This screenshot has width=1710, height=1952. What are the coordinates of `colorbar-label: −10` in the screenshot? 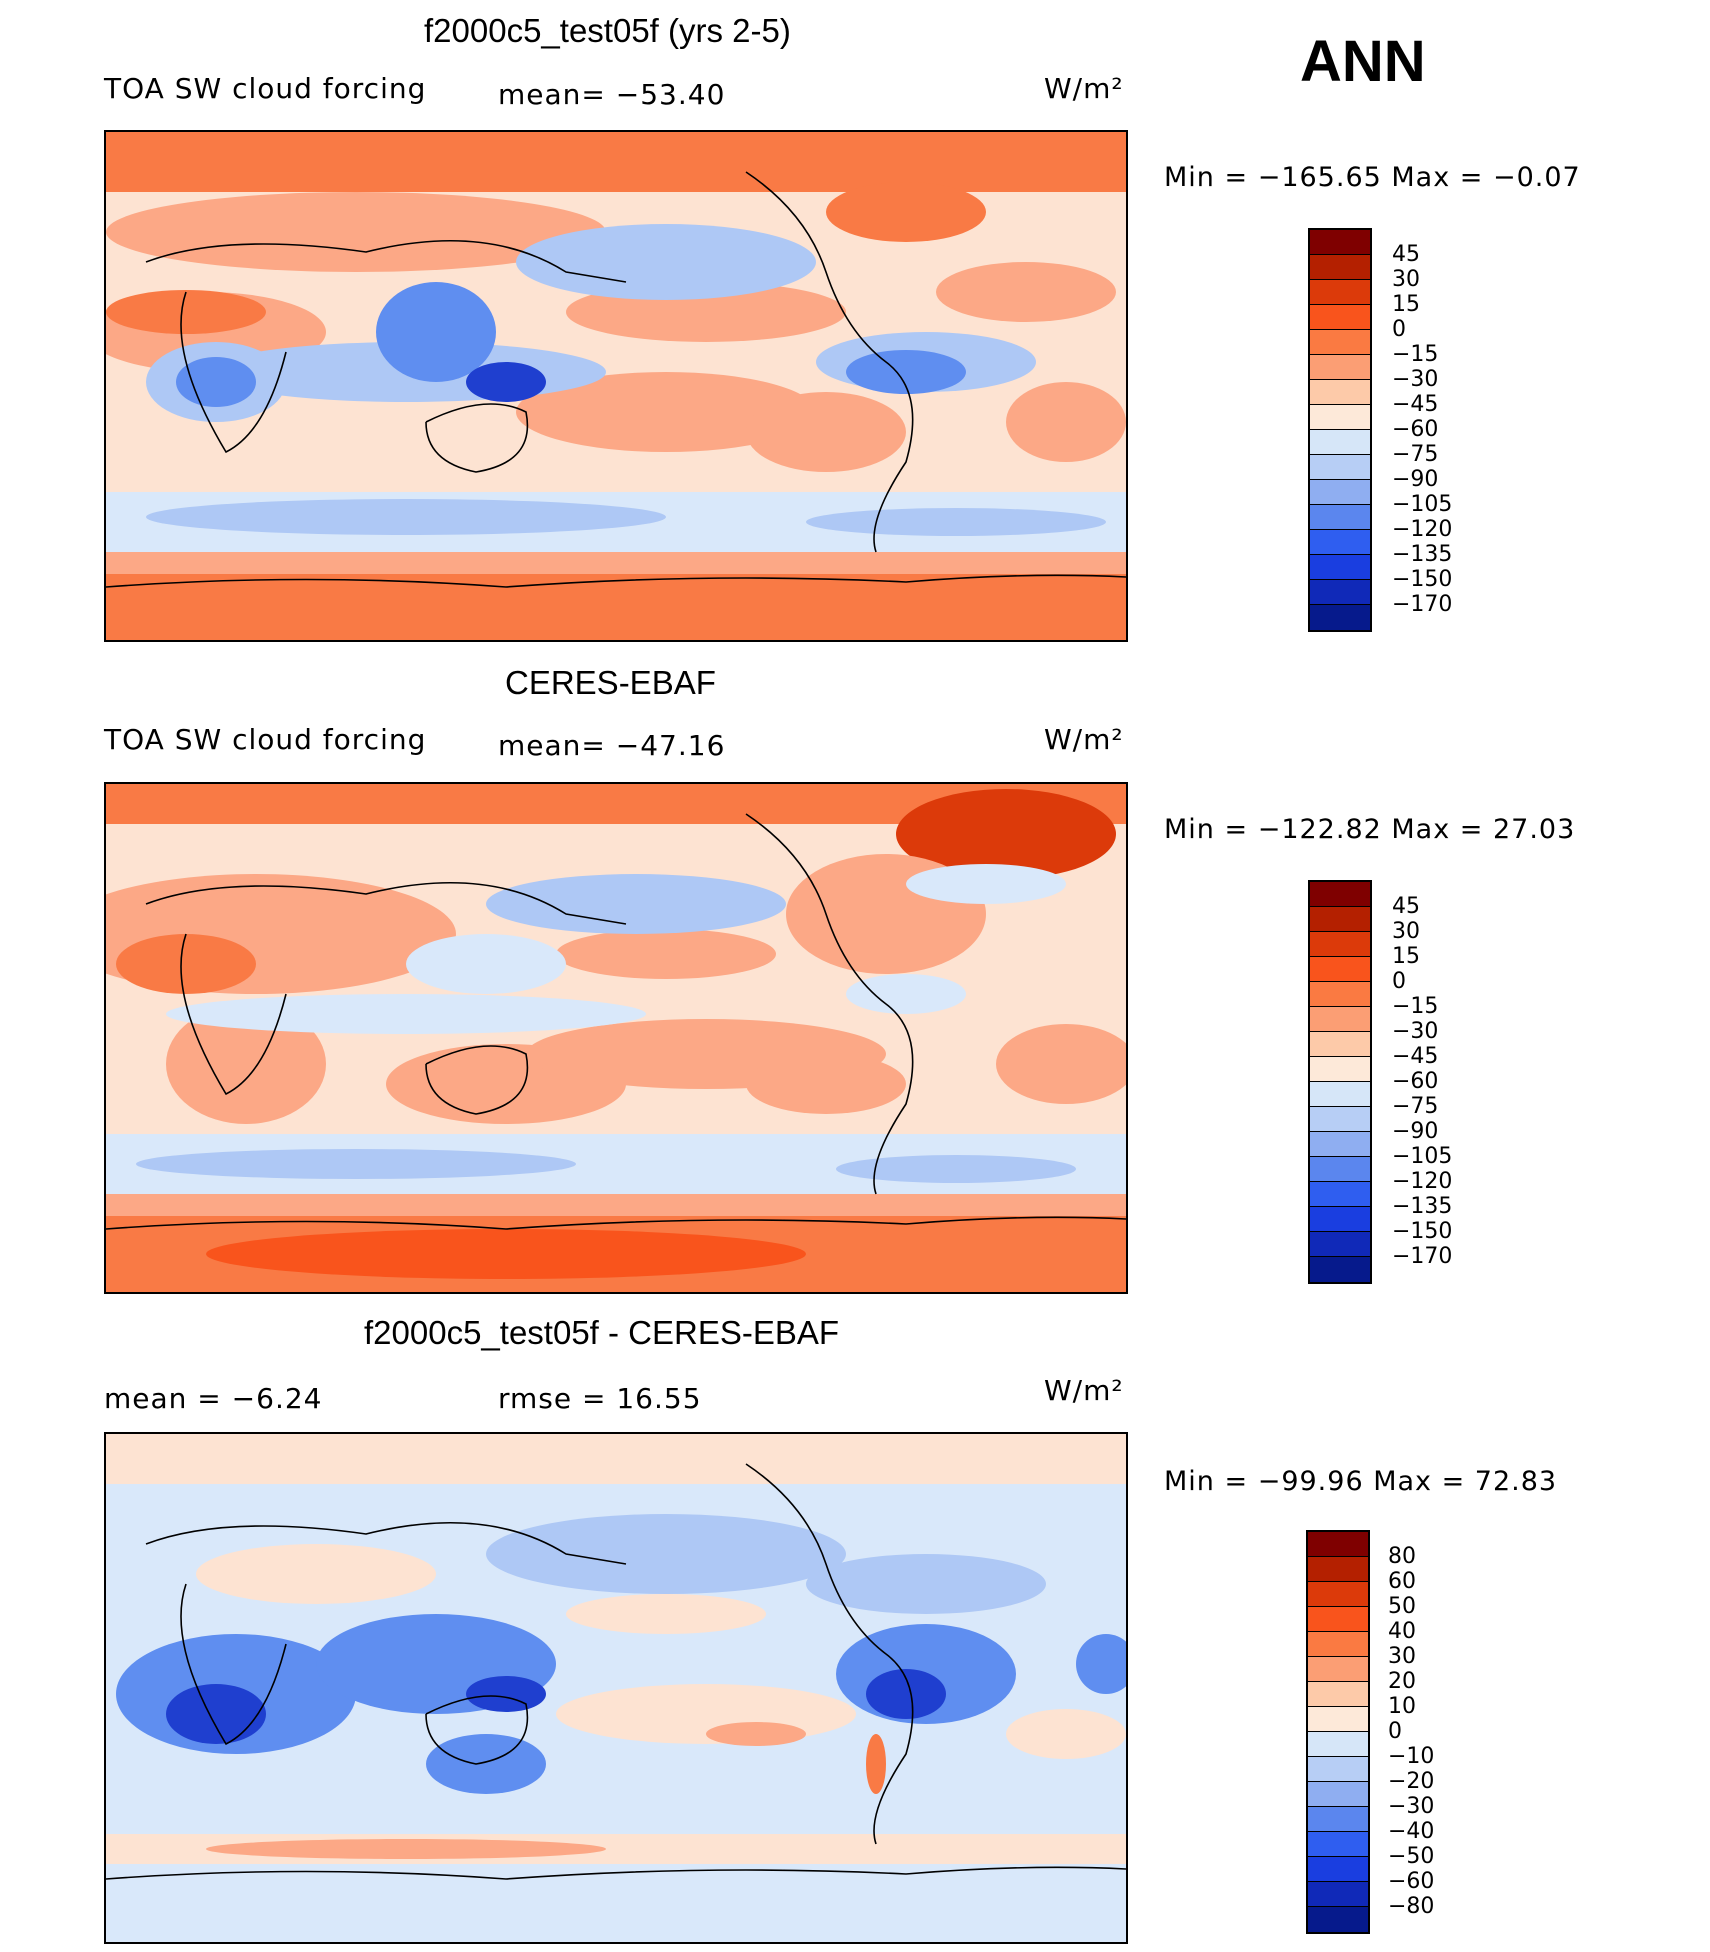 It's located at (1411, 1756).